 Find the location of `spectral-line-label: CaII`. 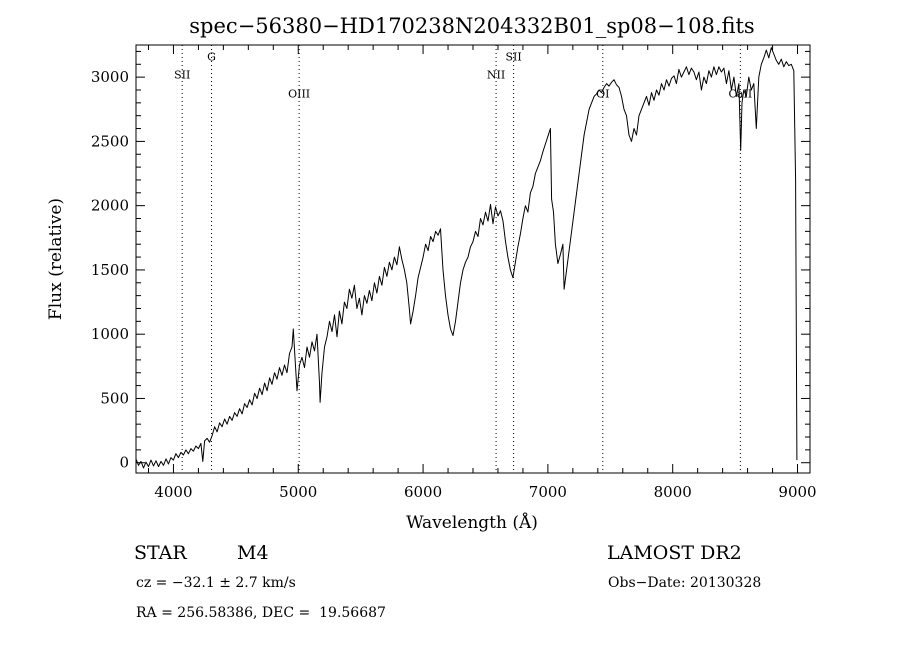

spectral-line-label: CaII is located at coordinates (741, 94).